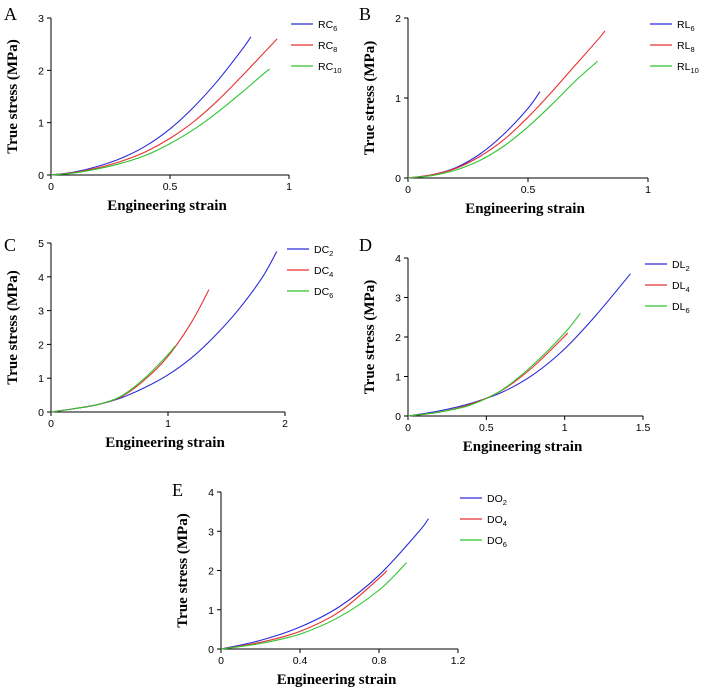  Describe the element at coordinates (300, 661) in the screenshot. I see `x-tick-label: 0.4` at that location.